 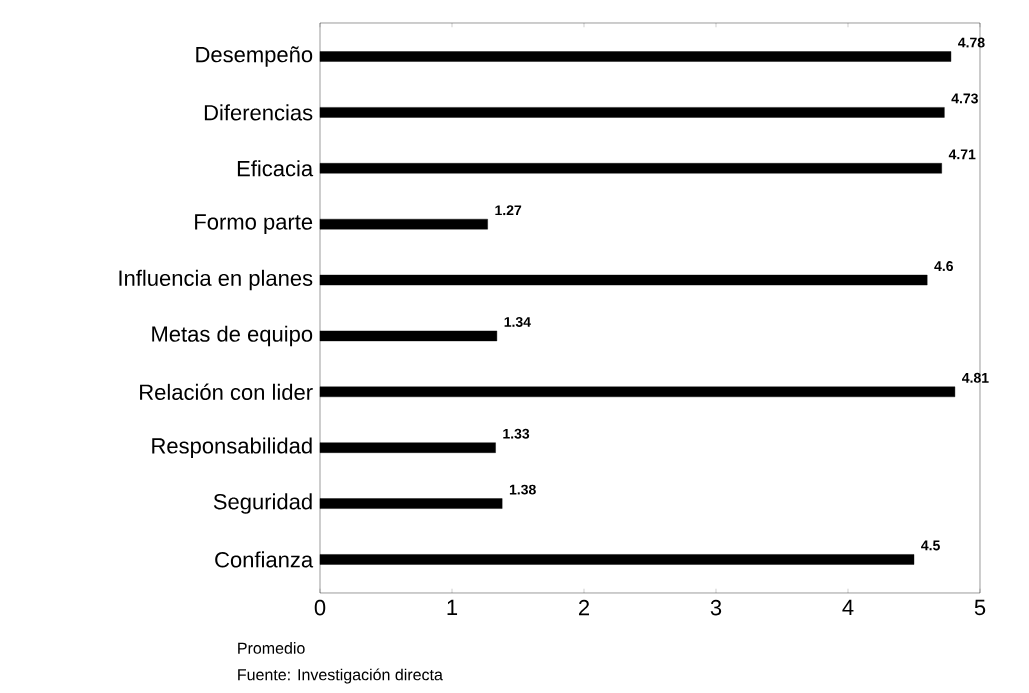 I want to click on text: Promedio, so click(x=271, y=648).